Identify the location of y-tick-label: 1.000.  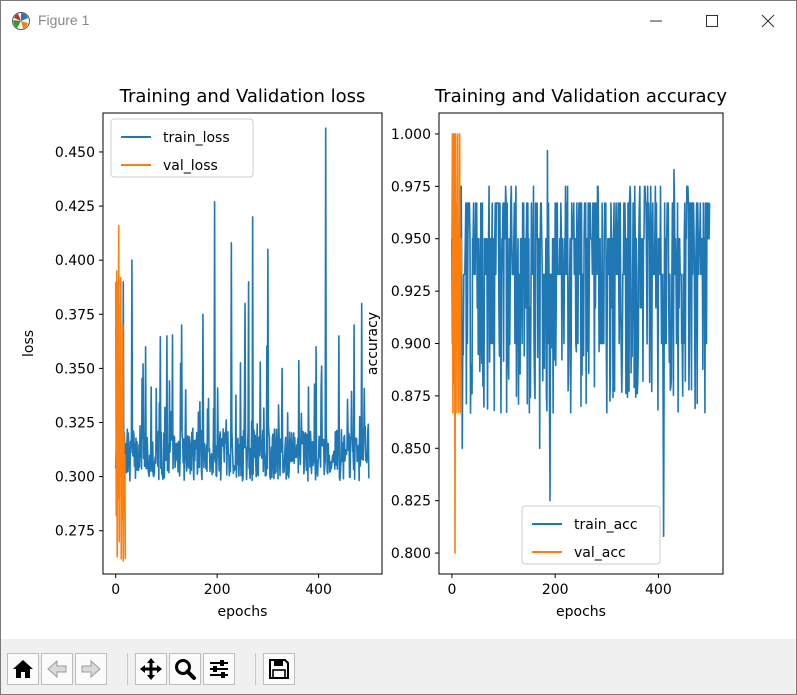
(411, 135).